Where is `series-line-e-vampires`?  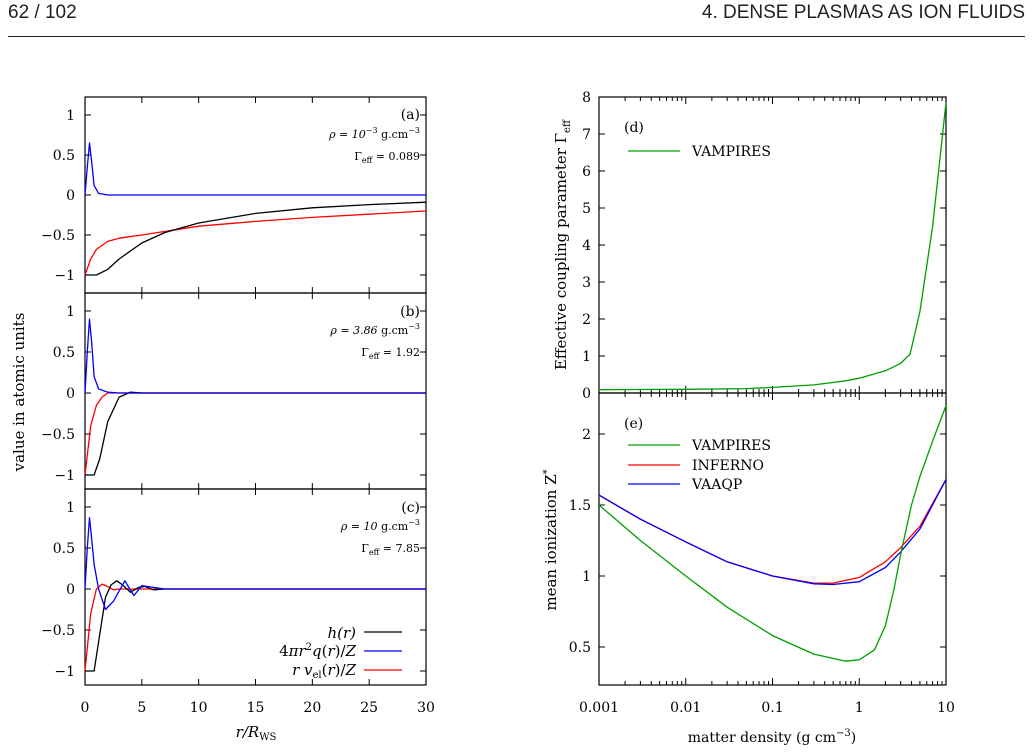
series-line-e-vampires is located at coordinates (772, 533).